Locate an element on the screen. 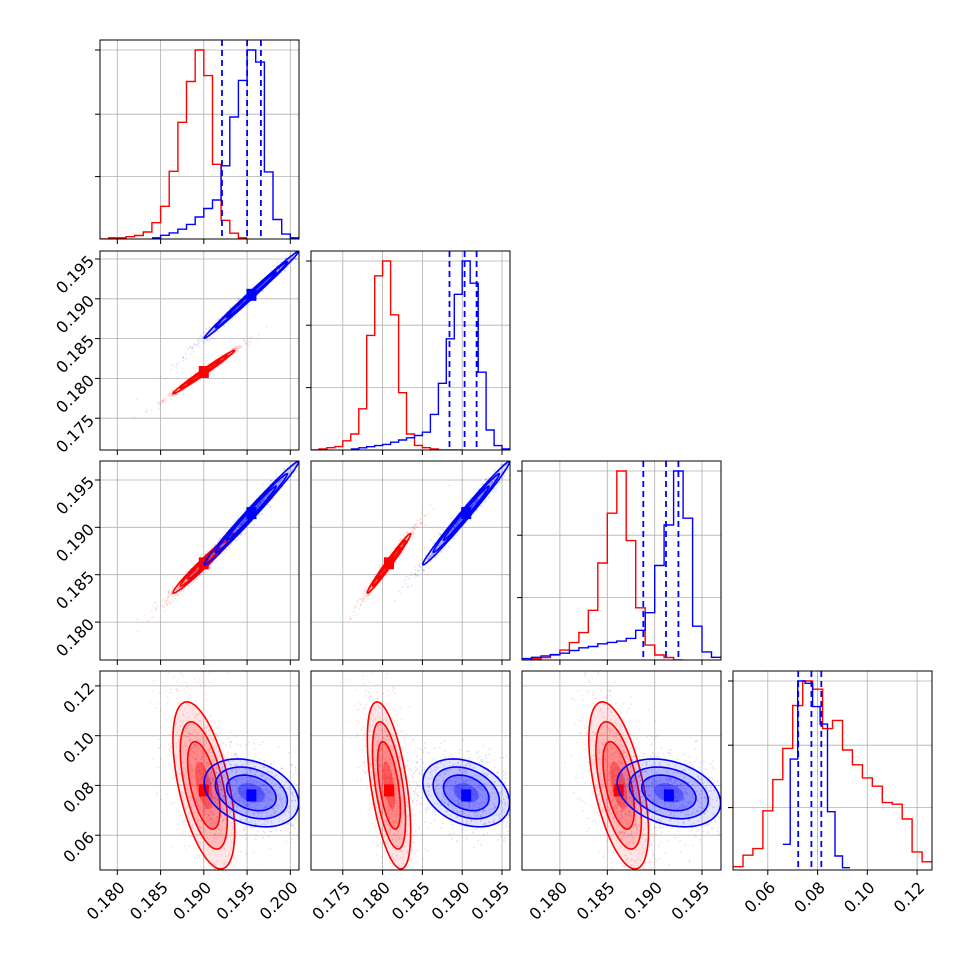 This screenshot has height=975, width=970. y-tick-label: 0.180 is located at coordinates (75, 638).